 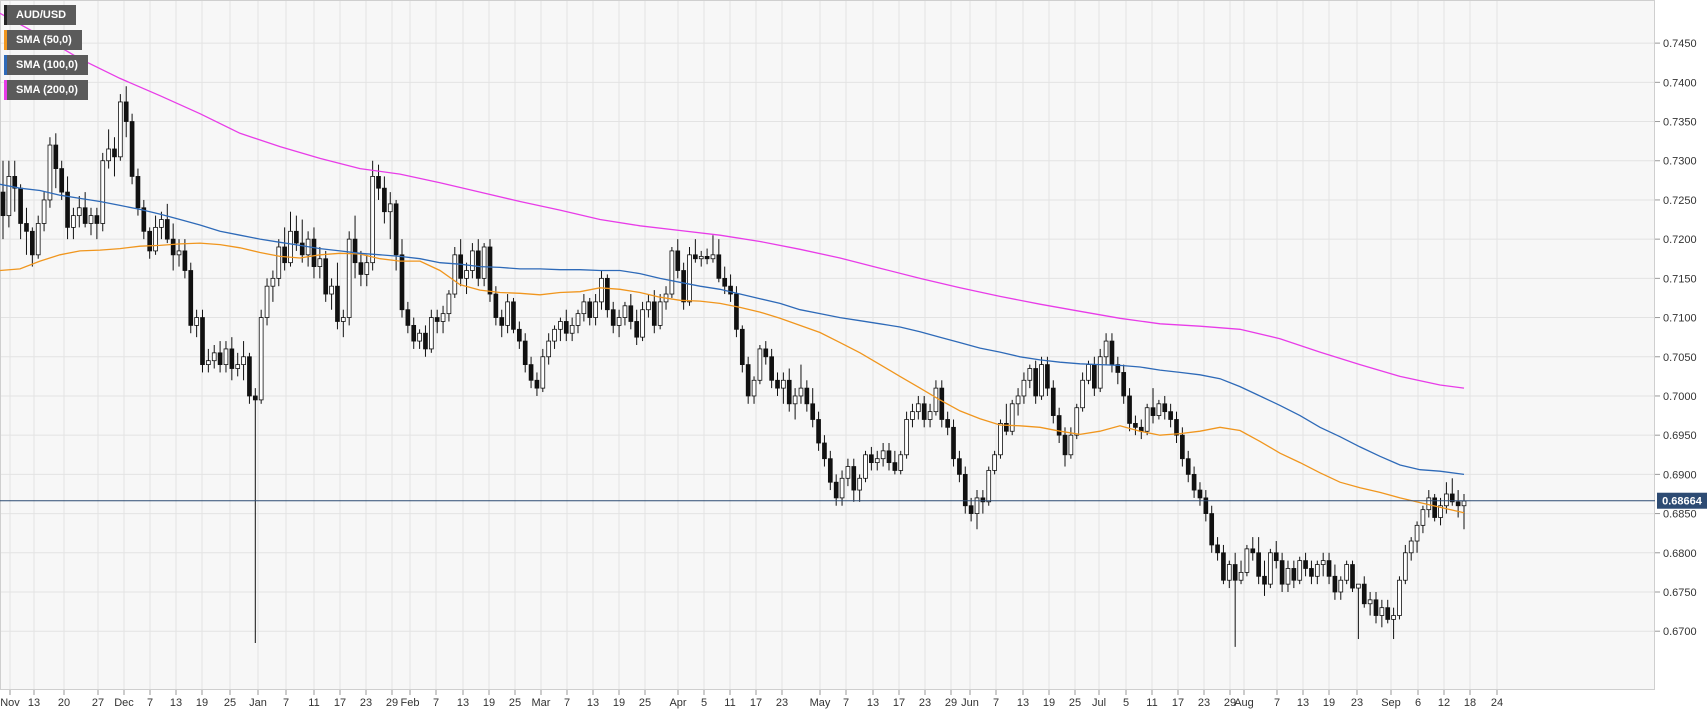 What do you see at coordinates (40, 15) in the screenshot?
I see `legend-symbol: AUD/USD` at bounding box center [40, 15].